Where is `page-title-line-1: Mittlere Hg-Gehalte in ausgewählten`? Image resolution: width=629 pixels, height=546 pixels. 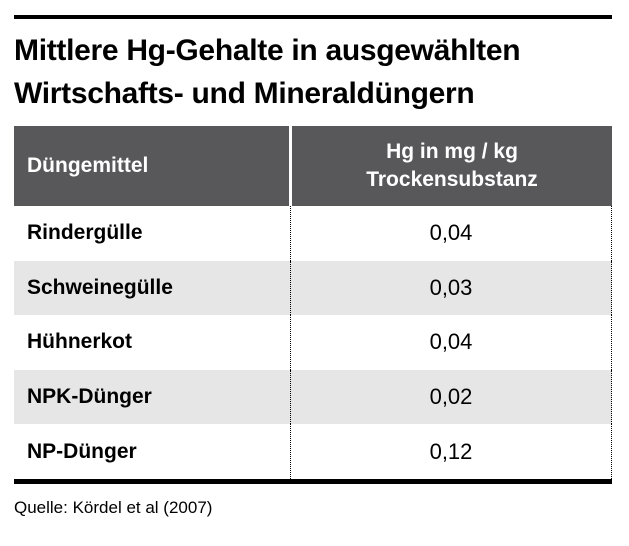
page-title-line-1: Mittlere Hg-Gehalte in ausgewählten is located at coordinates (267, 50).